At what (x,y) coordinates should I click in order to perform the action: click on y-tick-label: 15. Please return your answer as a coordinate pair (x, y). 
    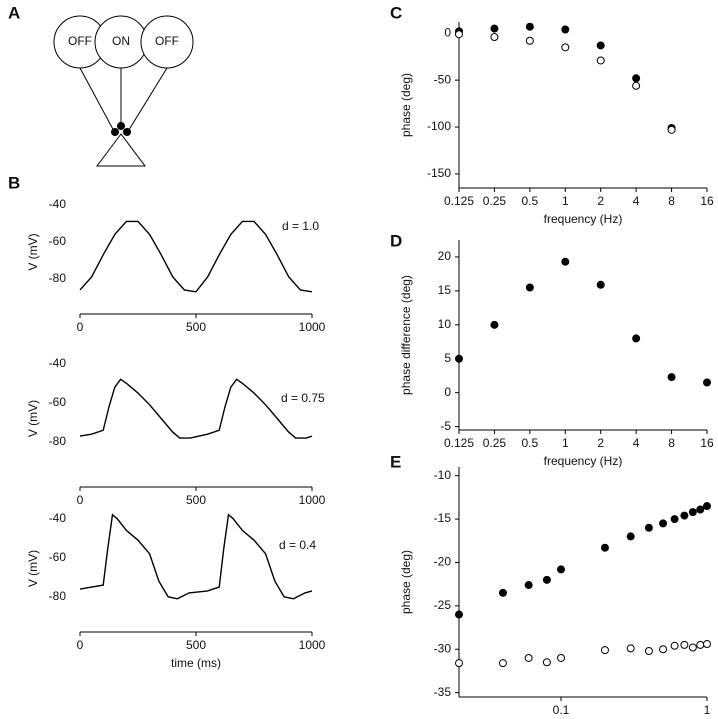
    Looking at the image, I should click on (445, 290).